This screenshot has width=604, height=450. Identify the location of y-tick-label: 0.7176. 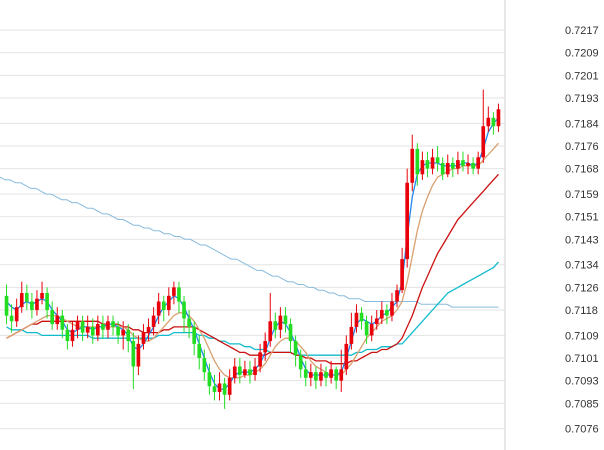
(582, 147).